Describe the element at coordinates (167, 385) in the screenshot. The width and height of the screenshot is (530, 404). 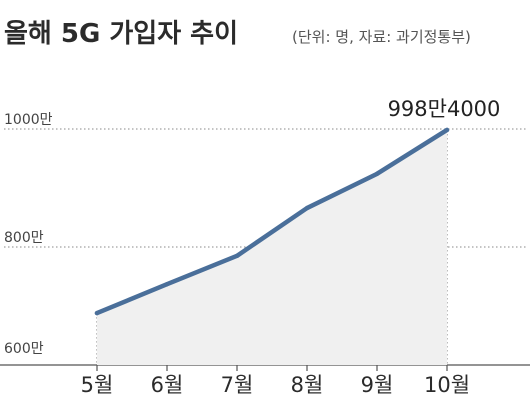
I see `x-tick-label: 6월` at that location.